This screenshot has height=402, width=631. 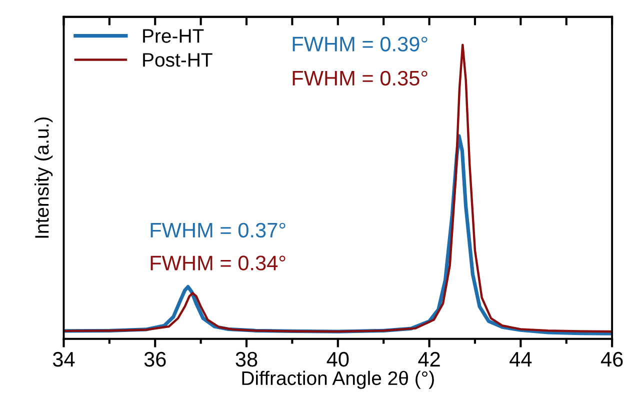 I want to click on x-tick-label: 40, so click(x=337, y=359).